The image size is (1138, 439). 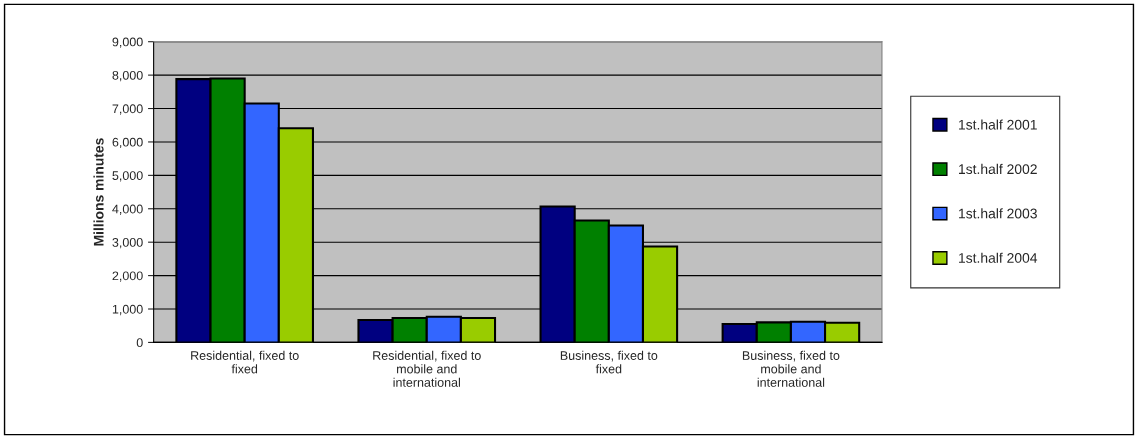 I want to click on legend-label: 1st.half 2002, so click(x=998, y=169).